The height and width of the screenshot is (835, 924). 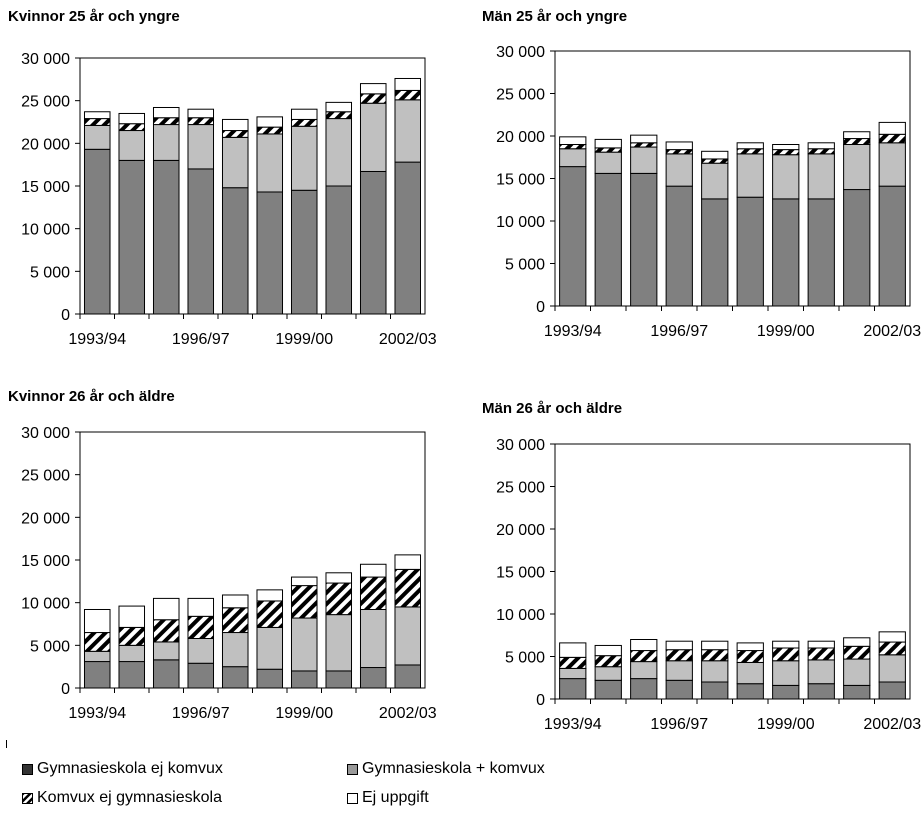 I want to click on legend-label: Gymnasieskola ej komvux, so click(x=130, y=768).